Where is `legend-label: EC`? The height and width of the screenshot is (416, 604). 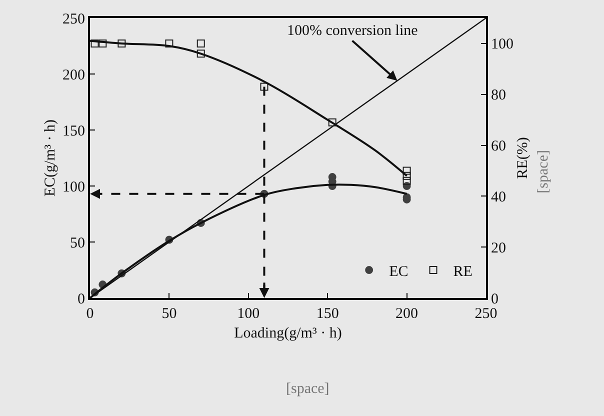
legend-label: EC is located at coordinates (398, 272).